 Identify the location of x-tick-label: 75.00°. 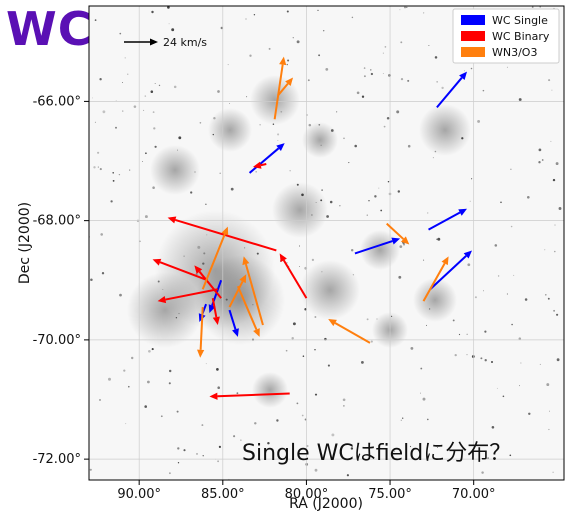
(390, 494).